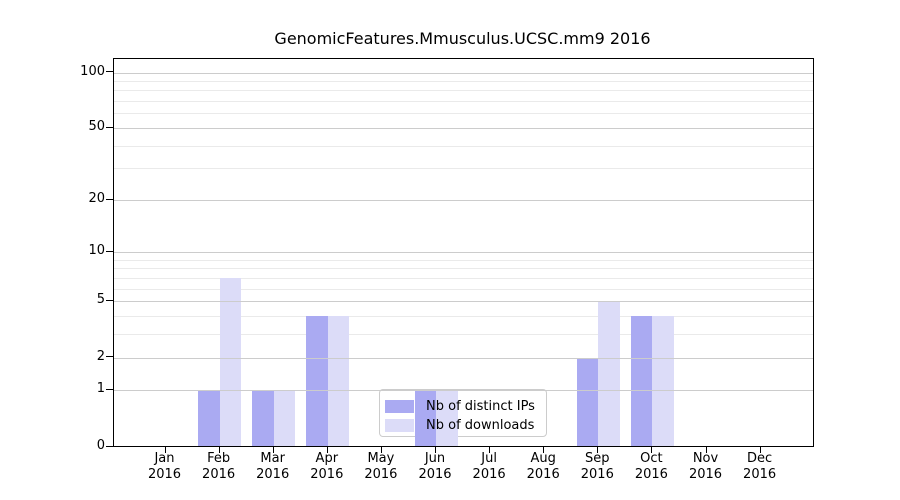 The image size is (900, 500). Describe the element at coordinates (96, 251) in the screenshot. I see `y-tick-label: 10` at that location.